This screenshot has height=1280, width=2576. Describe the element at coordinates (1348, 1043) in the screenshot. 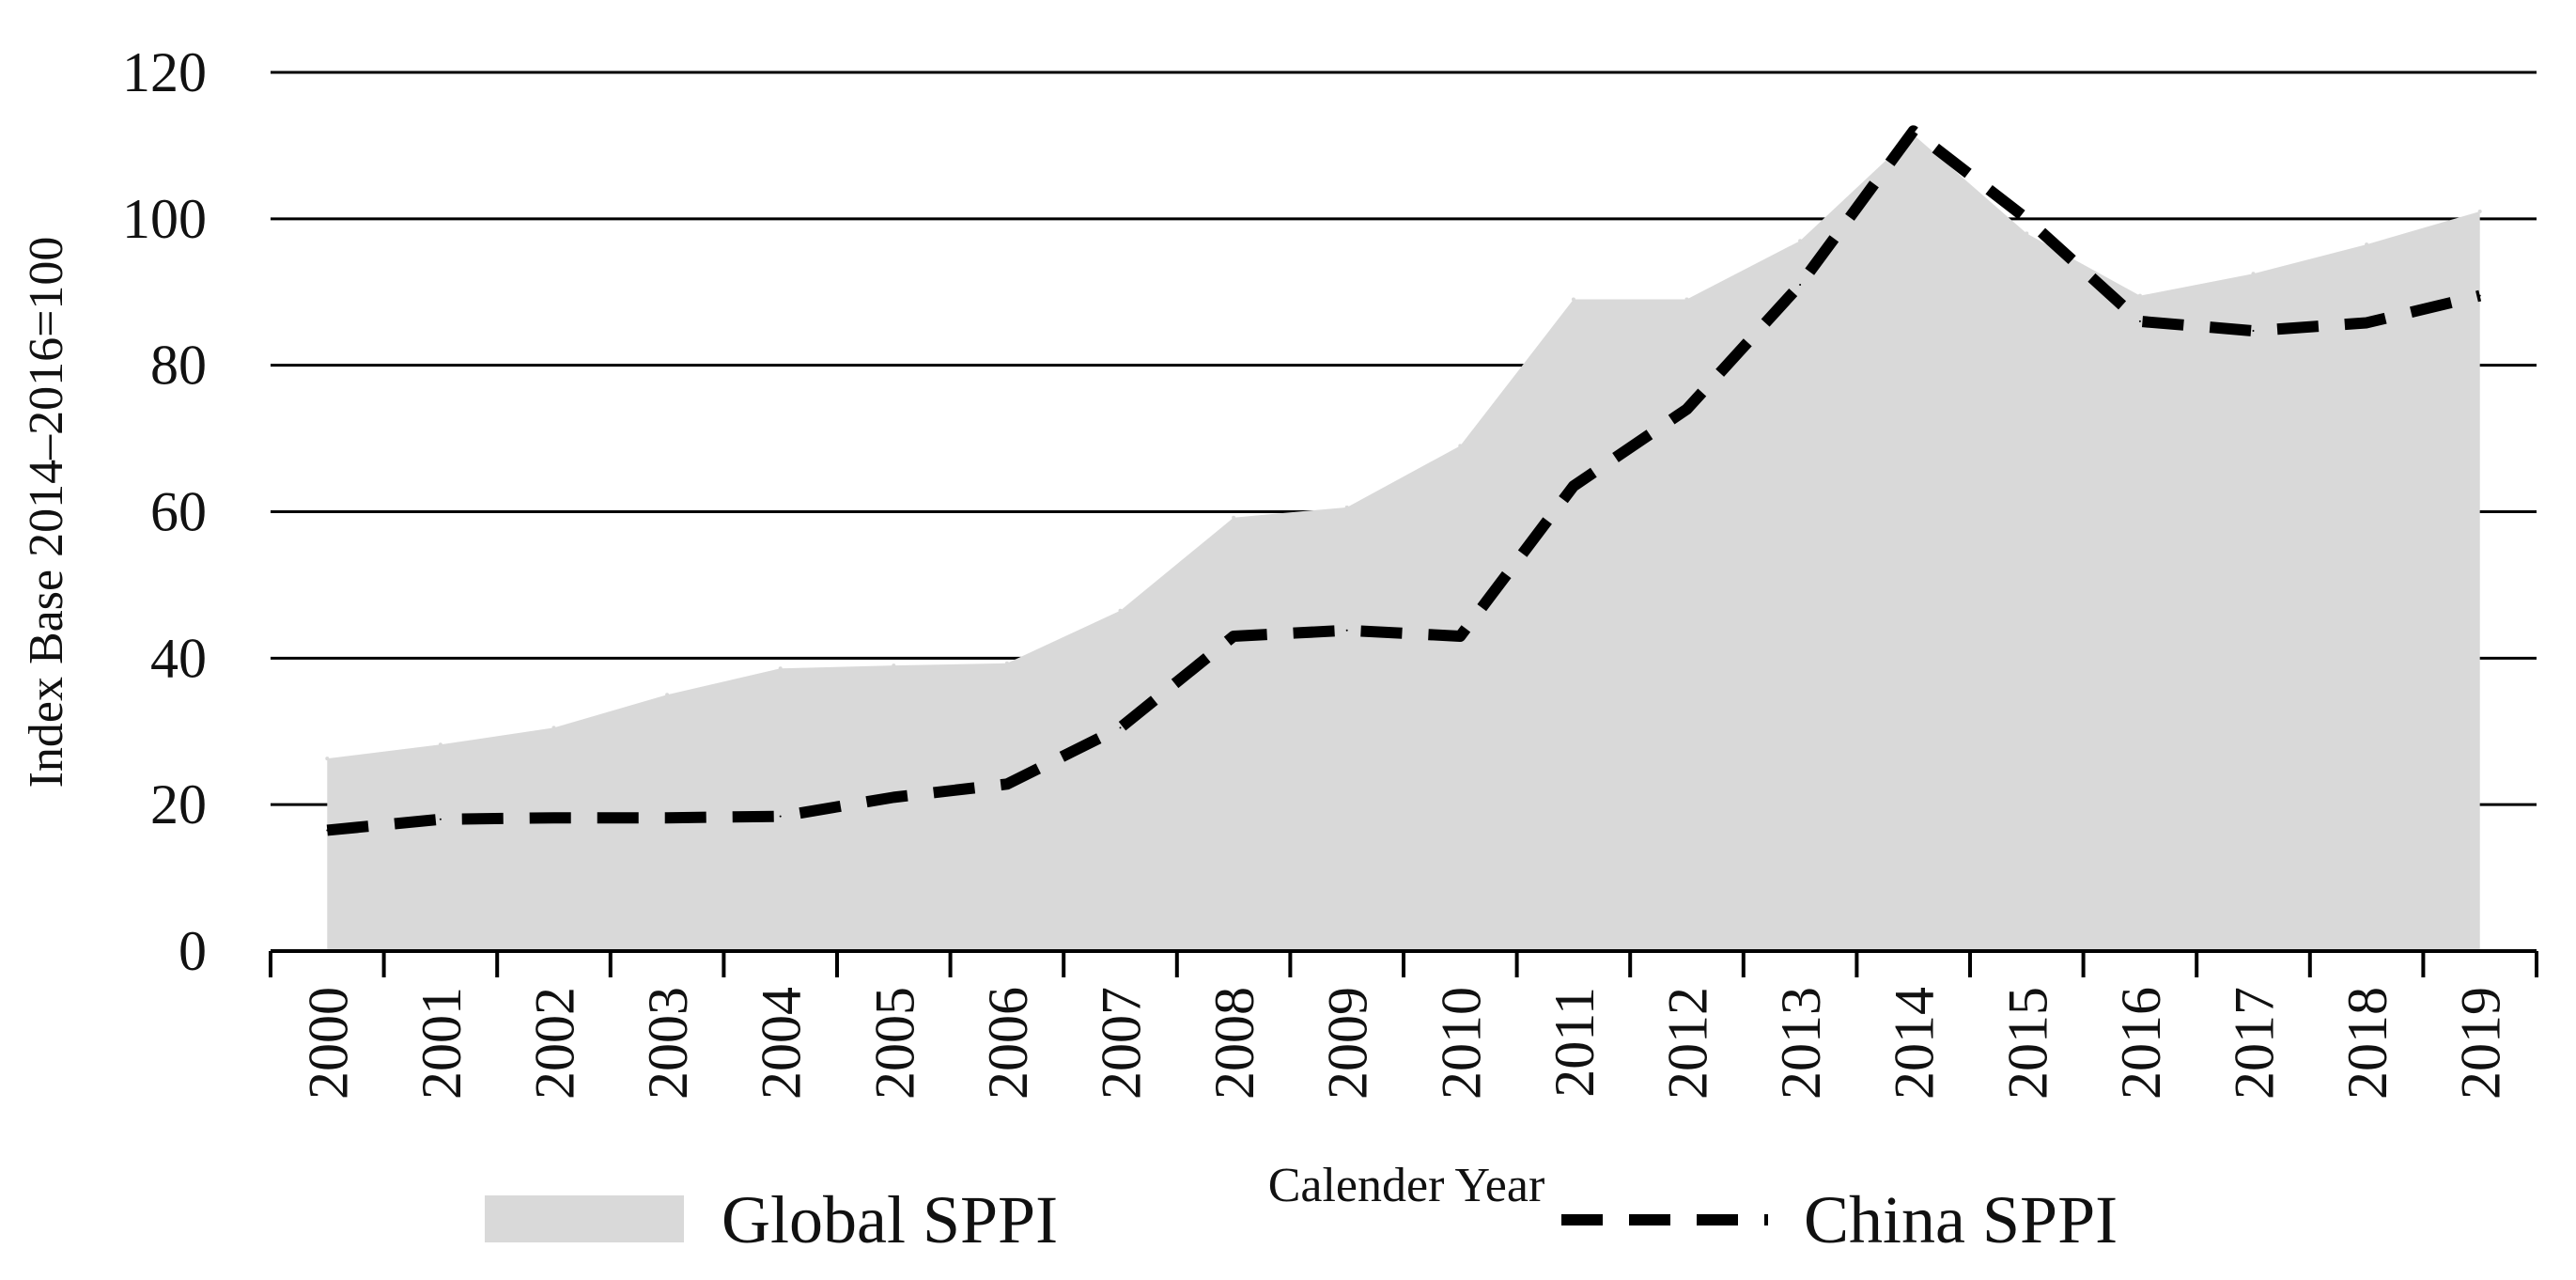

I see `x-tick-label-2009: 2009` at that location.